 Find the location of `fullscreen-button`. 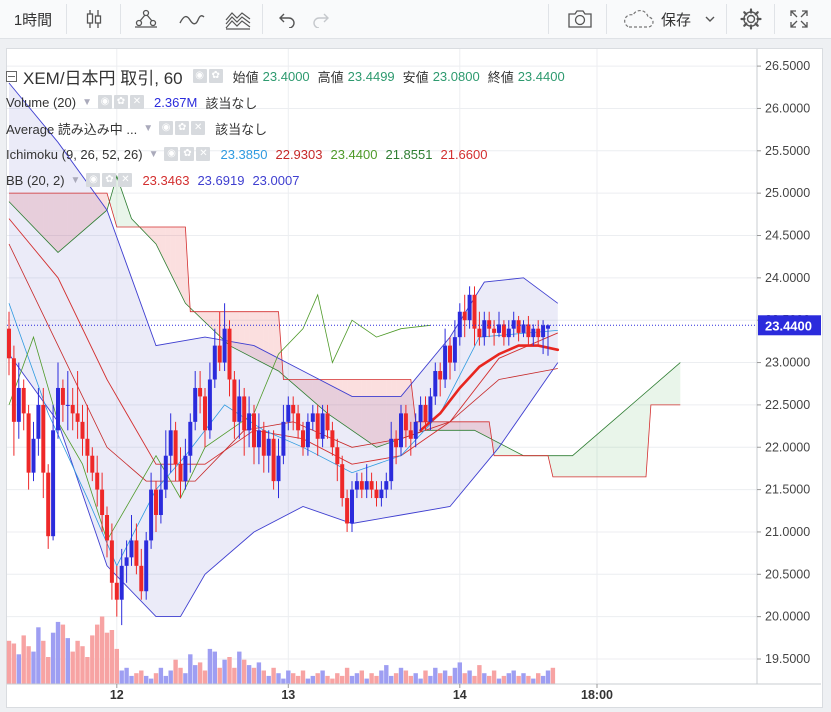

fullscreen-button is located at coordinates (799, 19).